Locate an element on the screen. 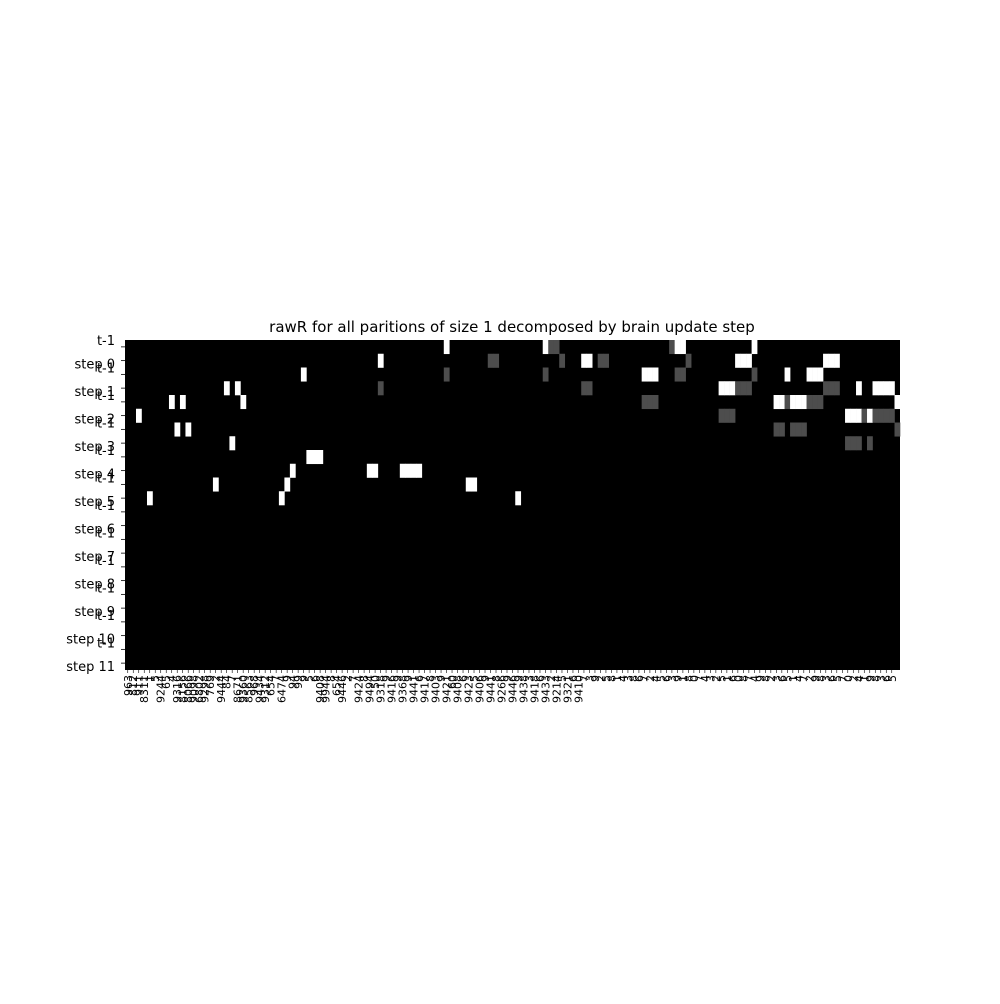  x-tick-label: 9446 is located at coordinates (342, 689).